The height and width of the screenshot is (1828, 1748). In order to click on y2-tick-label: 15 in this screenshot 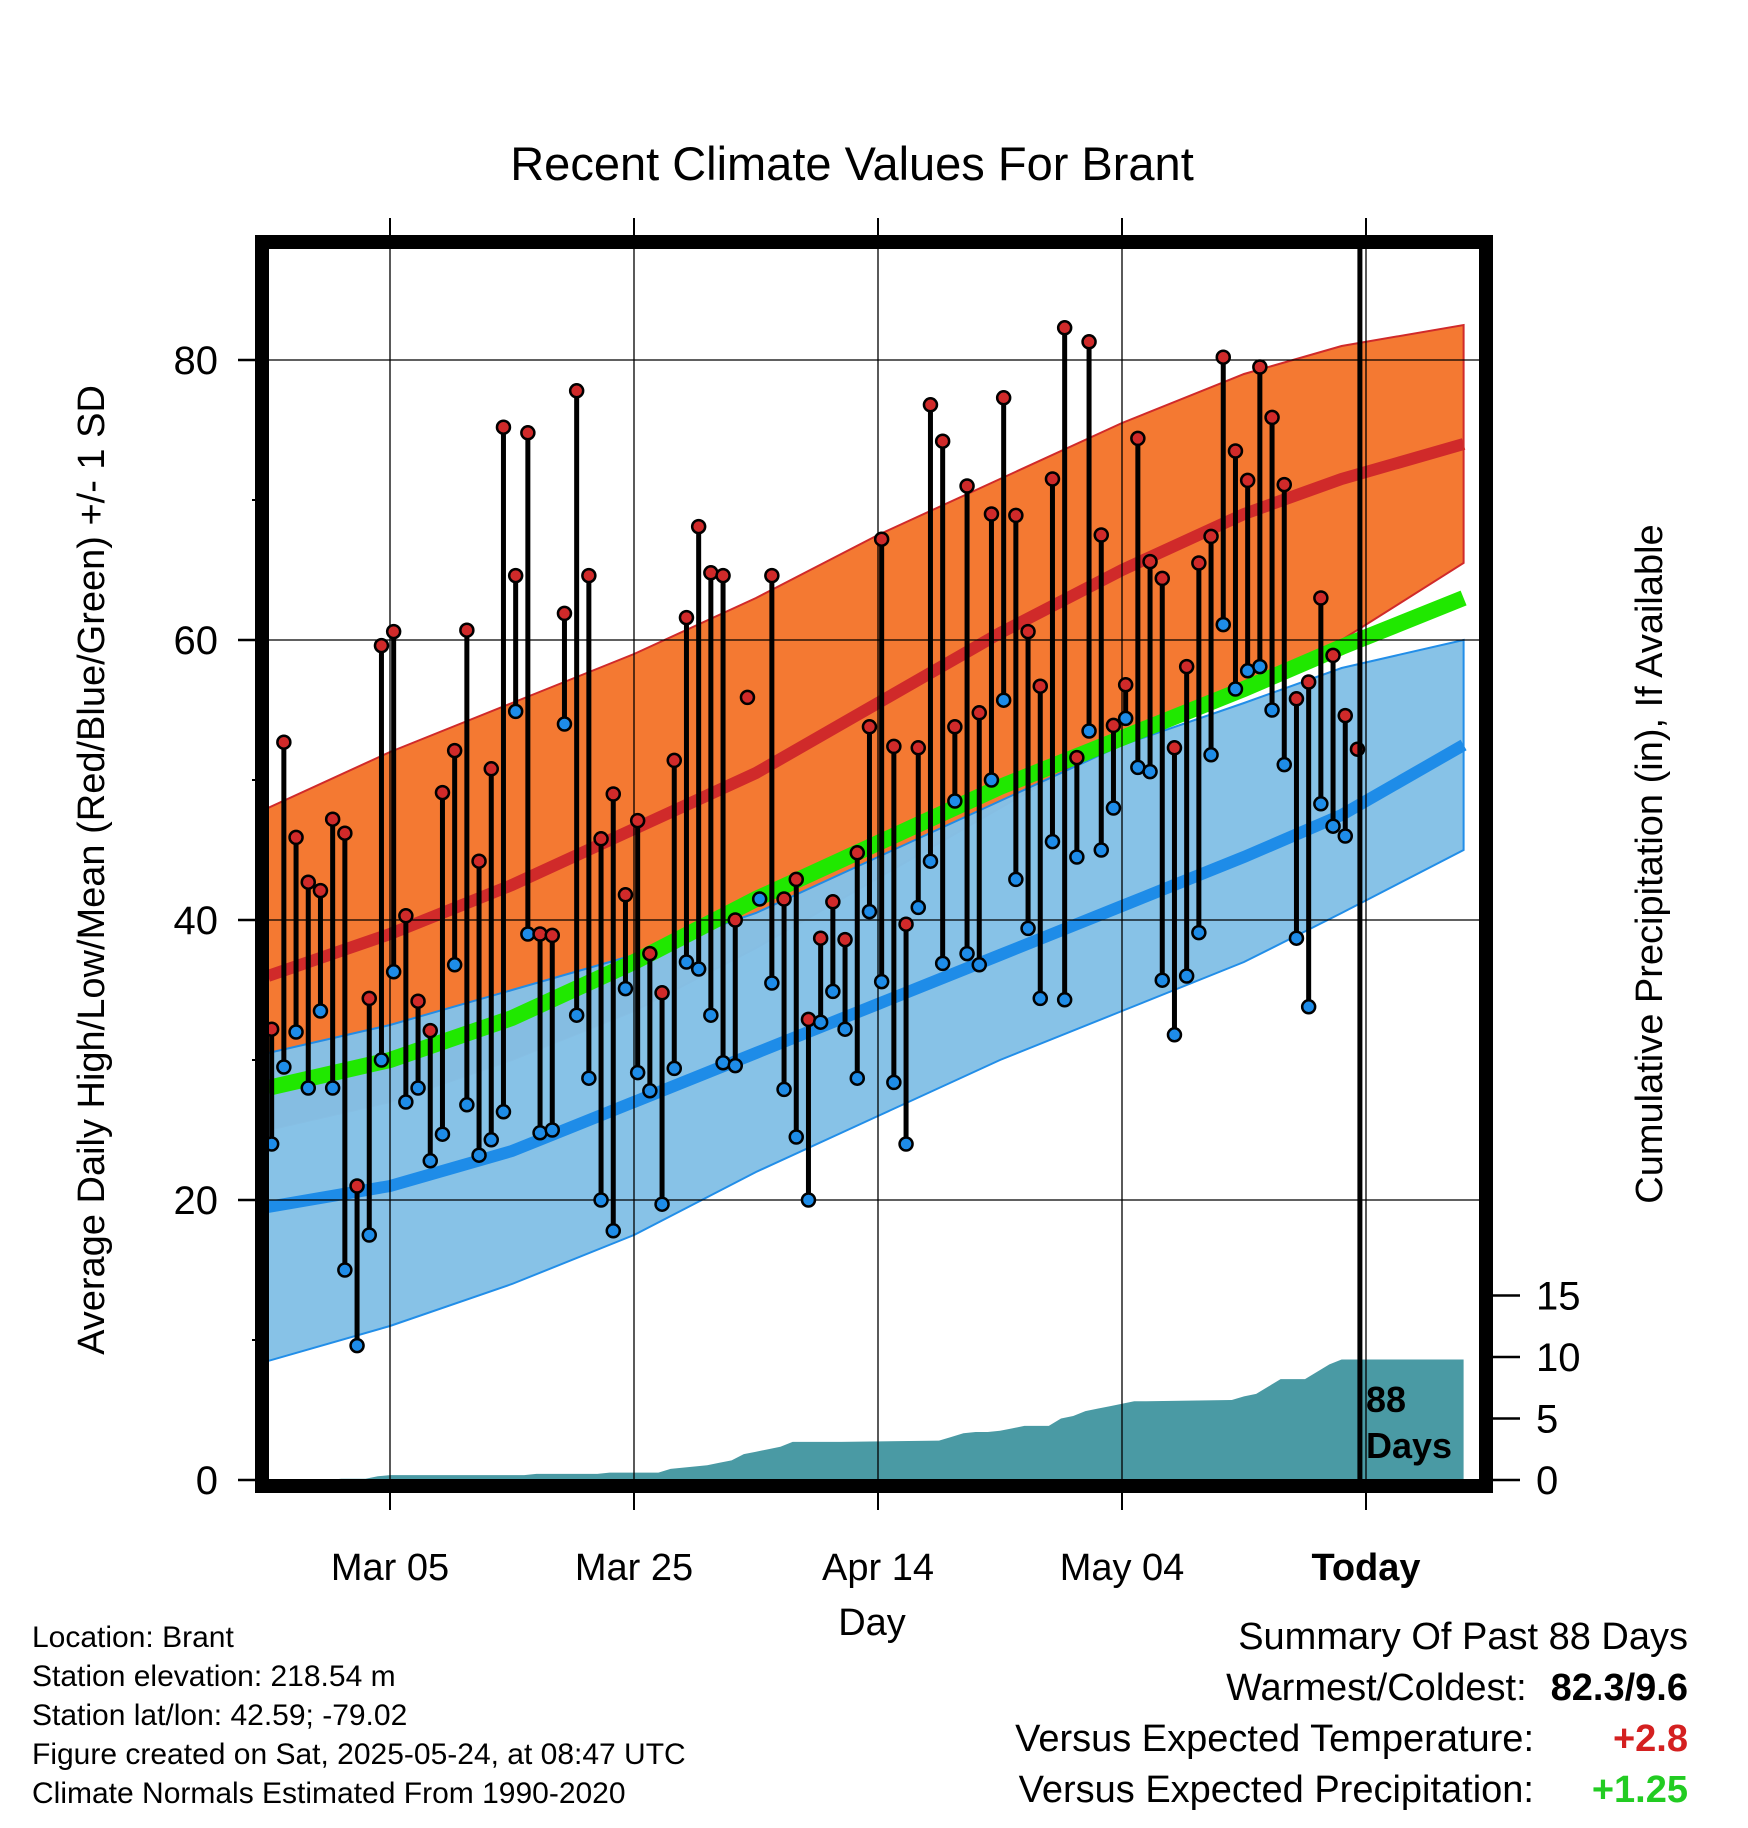, I will do `click(1558, 1297)`.